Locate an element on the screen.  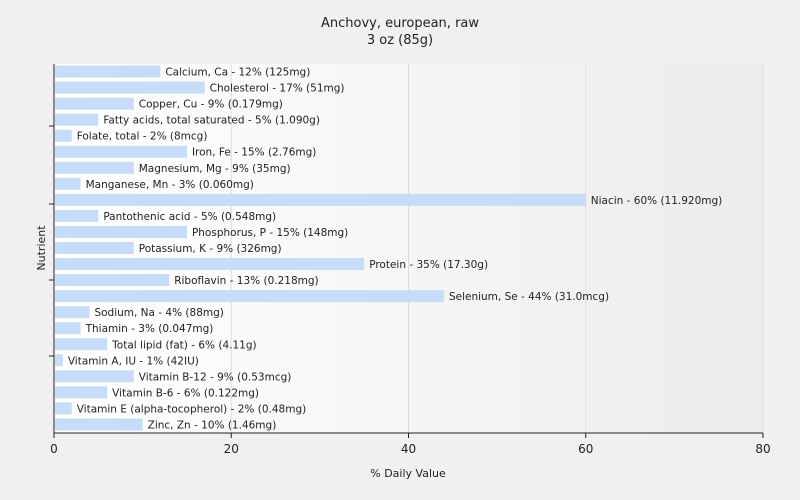
bar-label: Copper, Cu - 9% (0.179mg) is located at coordinates (211, 105).